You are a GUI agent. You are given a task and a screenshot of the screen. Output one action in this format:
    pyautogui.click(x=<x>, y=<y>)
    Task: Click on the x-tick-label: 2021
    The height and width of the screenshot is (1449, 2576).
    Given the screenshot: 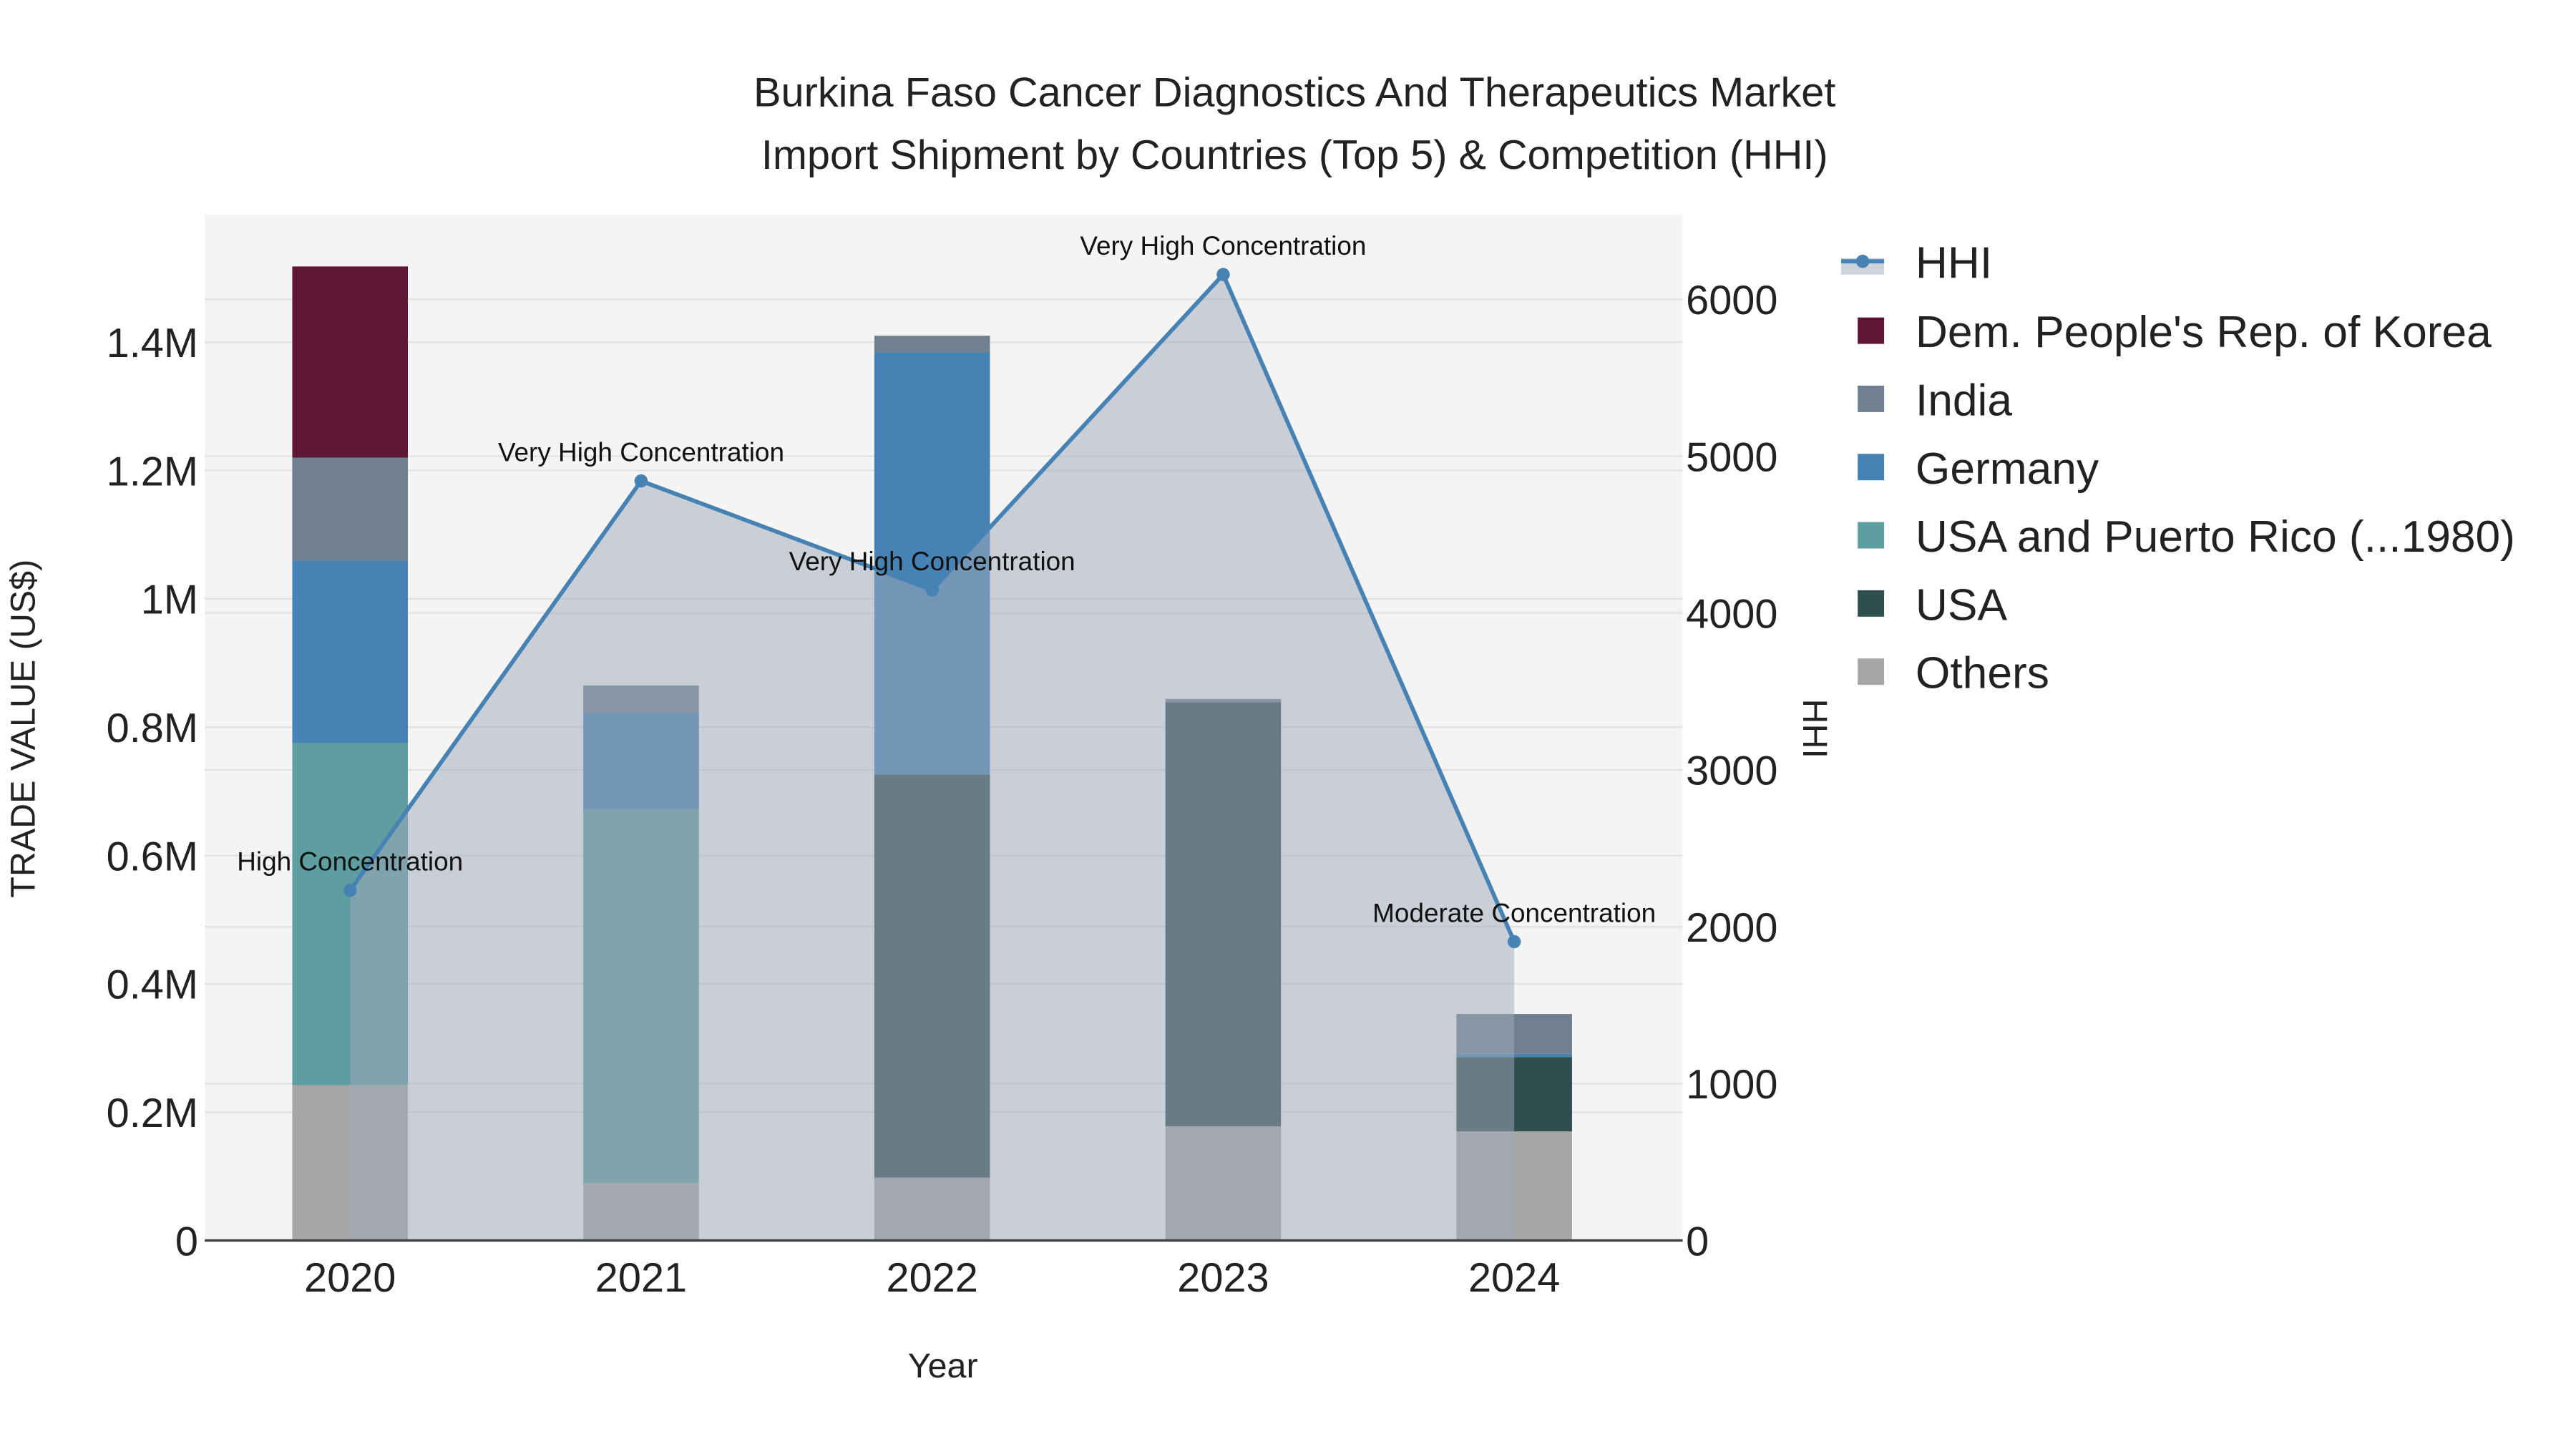 What is the action you would take?
    pyautogui.click(x=641, y=1278)
    